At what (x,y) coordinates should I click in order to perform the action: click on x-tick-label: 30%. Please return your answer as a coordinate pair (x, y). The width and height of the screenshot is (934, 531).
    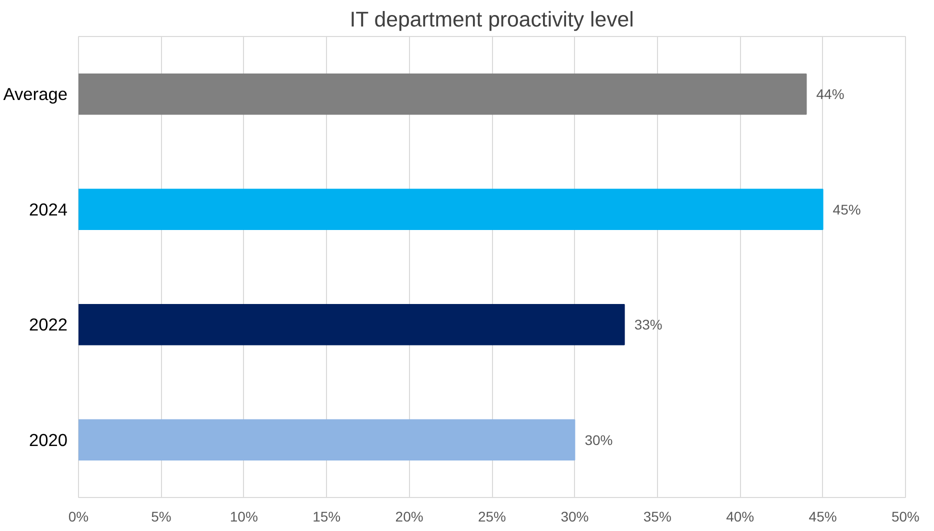
    Looking at the image, I should click on (574, 516).